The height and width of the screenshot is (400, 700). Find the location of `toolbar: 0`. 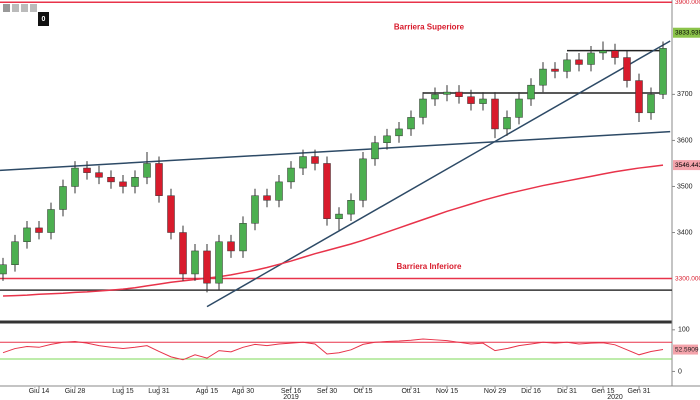

toolbar: 0 is located at coordinates (26, 15).